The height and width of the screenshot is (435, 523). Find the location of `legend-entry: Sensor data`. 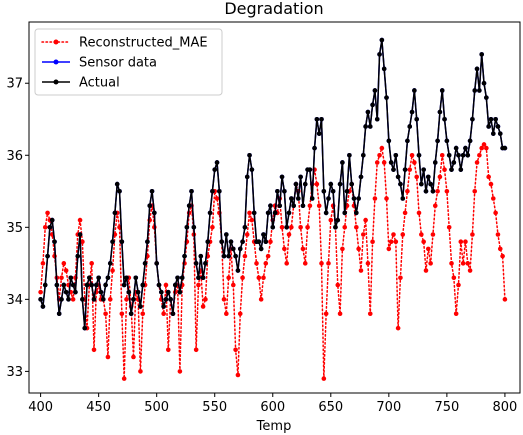

legend-entry: Sensor data is located at coordinates (99, 63).